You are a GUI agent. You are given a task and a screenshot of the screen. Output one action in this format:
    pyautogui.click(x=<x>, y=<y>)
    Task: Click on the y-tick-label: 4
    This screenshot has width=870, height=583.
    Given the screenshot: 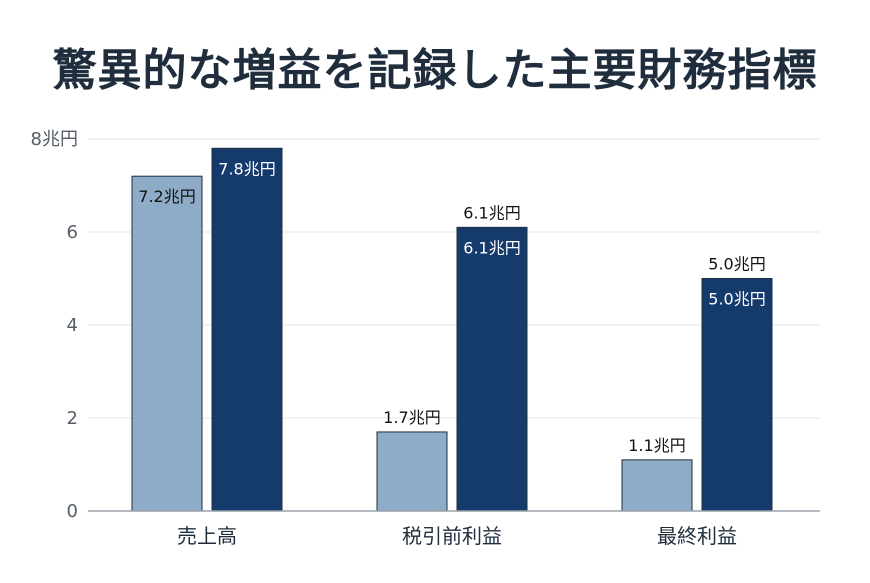 What is the action you would take?
    pyautogui.click(x=72, y=325)
    